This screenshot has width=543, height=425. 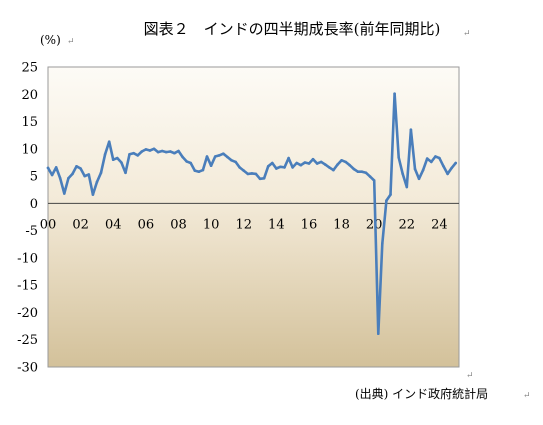 I want to click on x-tick-label: 08, so click(x=178, y=224).